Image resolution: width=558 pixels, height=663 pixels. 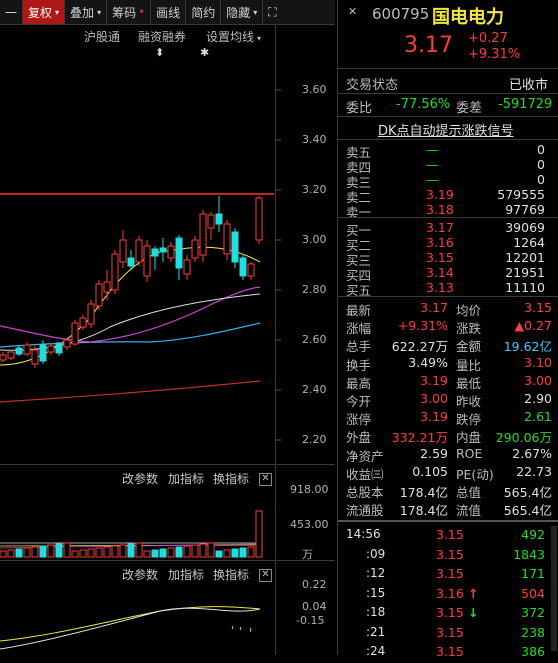 I want to click on quote-row: 今开 3.00 昨收 2.90, so click(x=448, y=400).